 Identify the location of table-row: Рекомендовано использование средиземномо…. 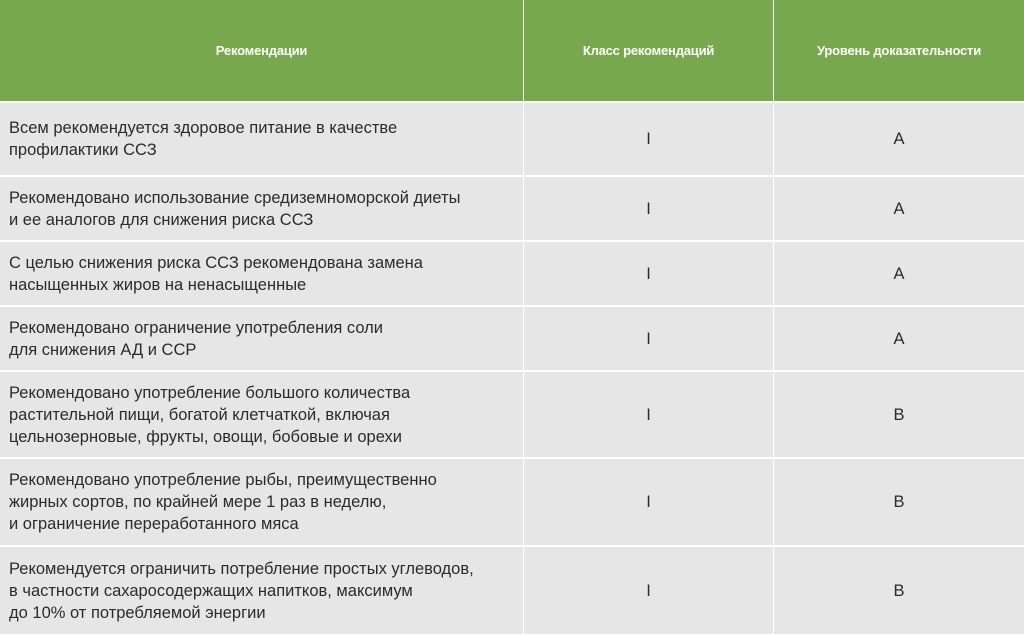
(512, 209).